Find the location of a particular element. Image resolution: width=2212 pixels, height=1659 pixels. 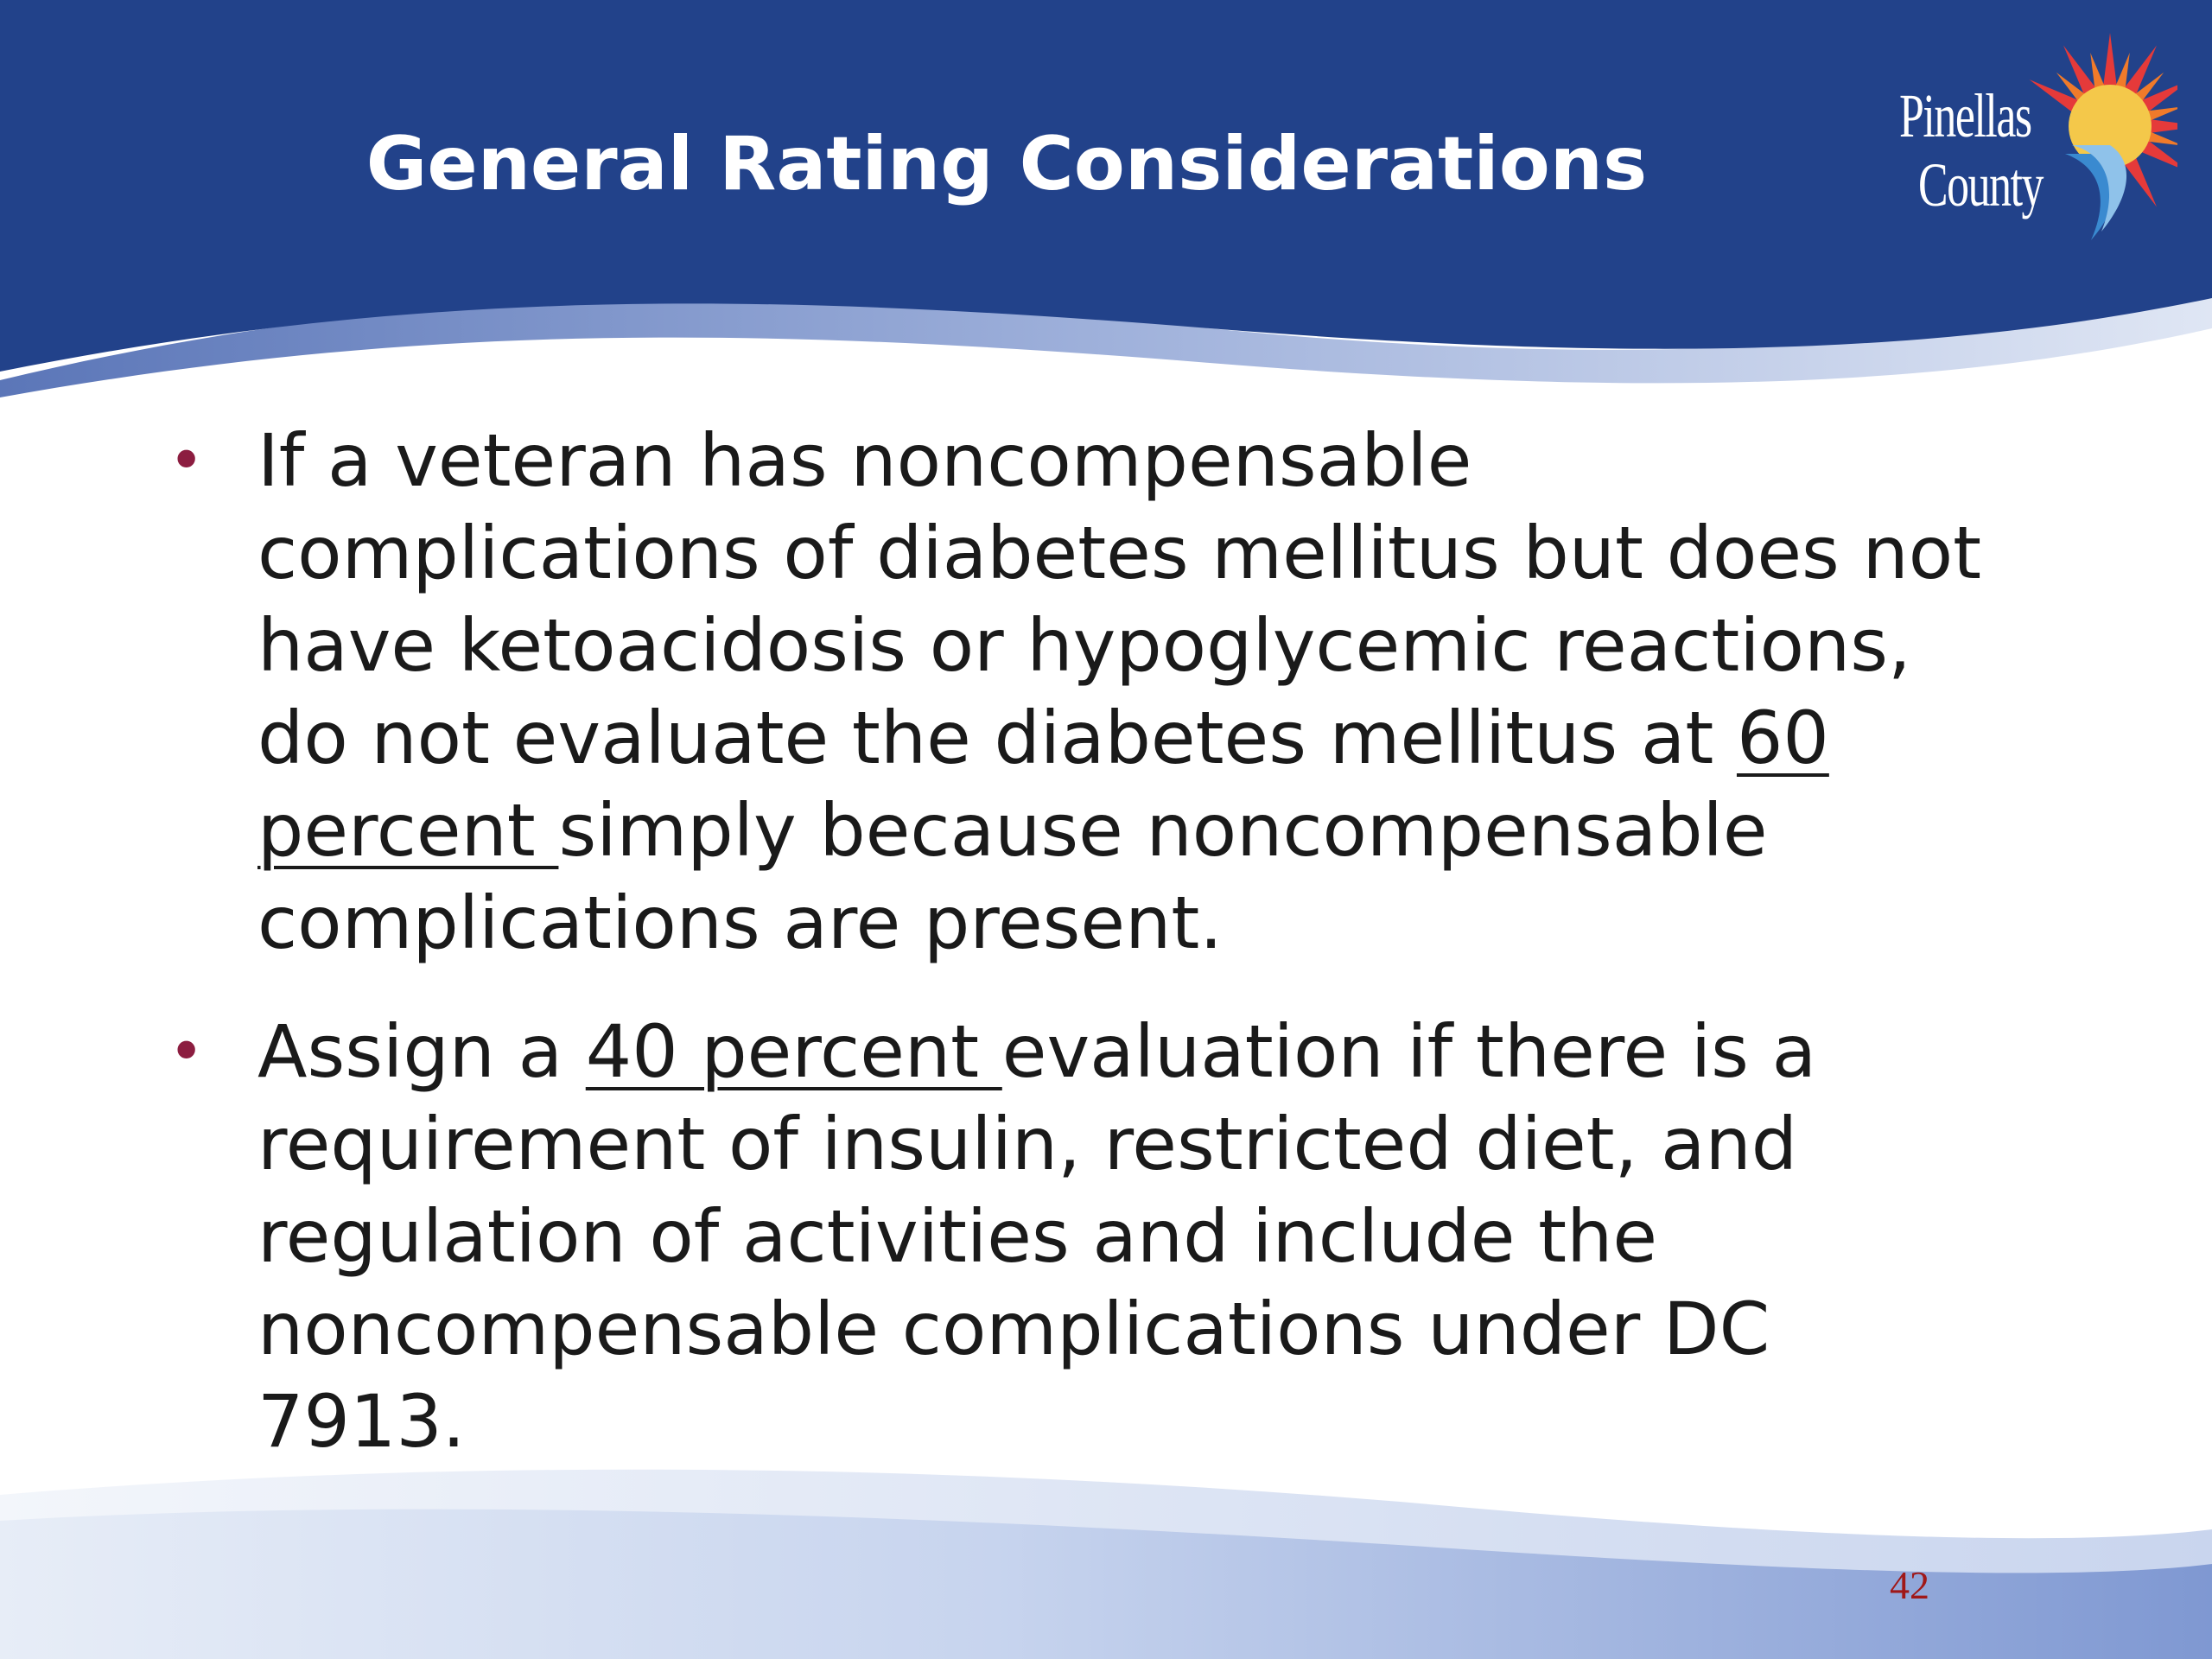

bullet-text: Assign a is located at coordinates (421, 1051).